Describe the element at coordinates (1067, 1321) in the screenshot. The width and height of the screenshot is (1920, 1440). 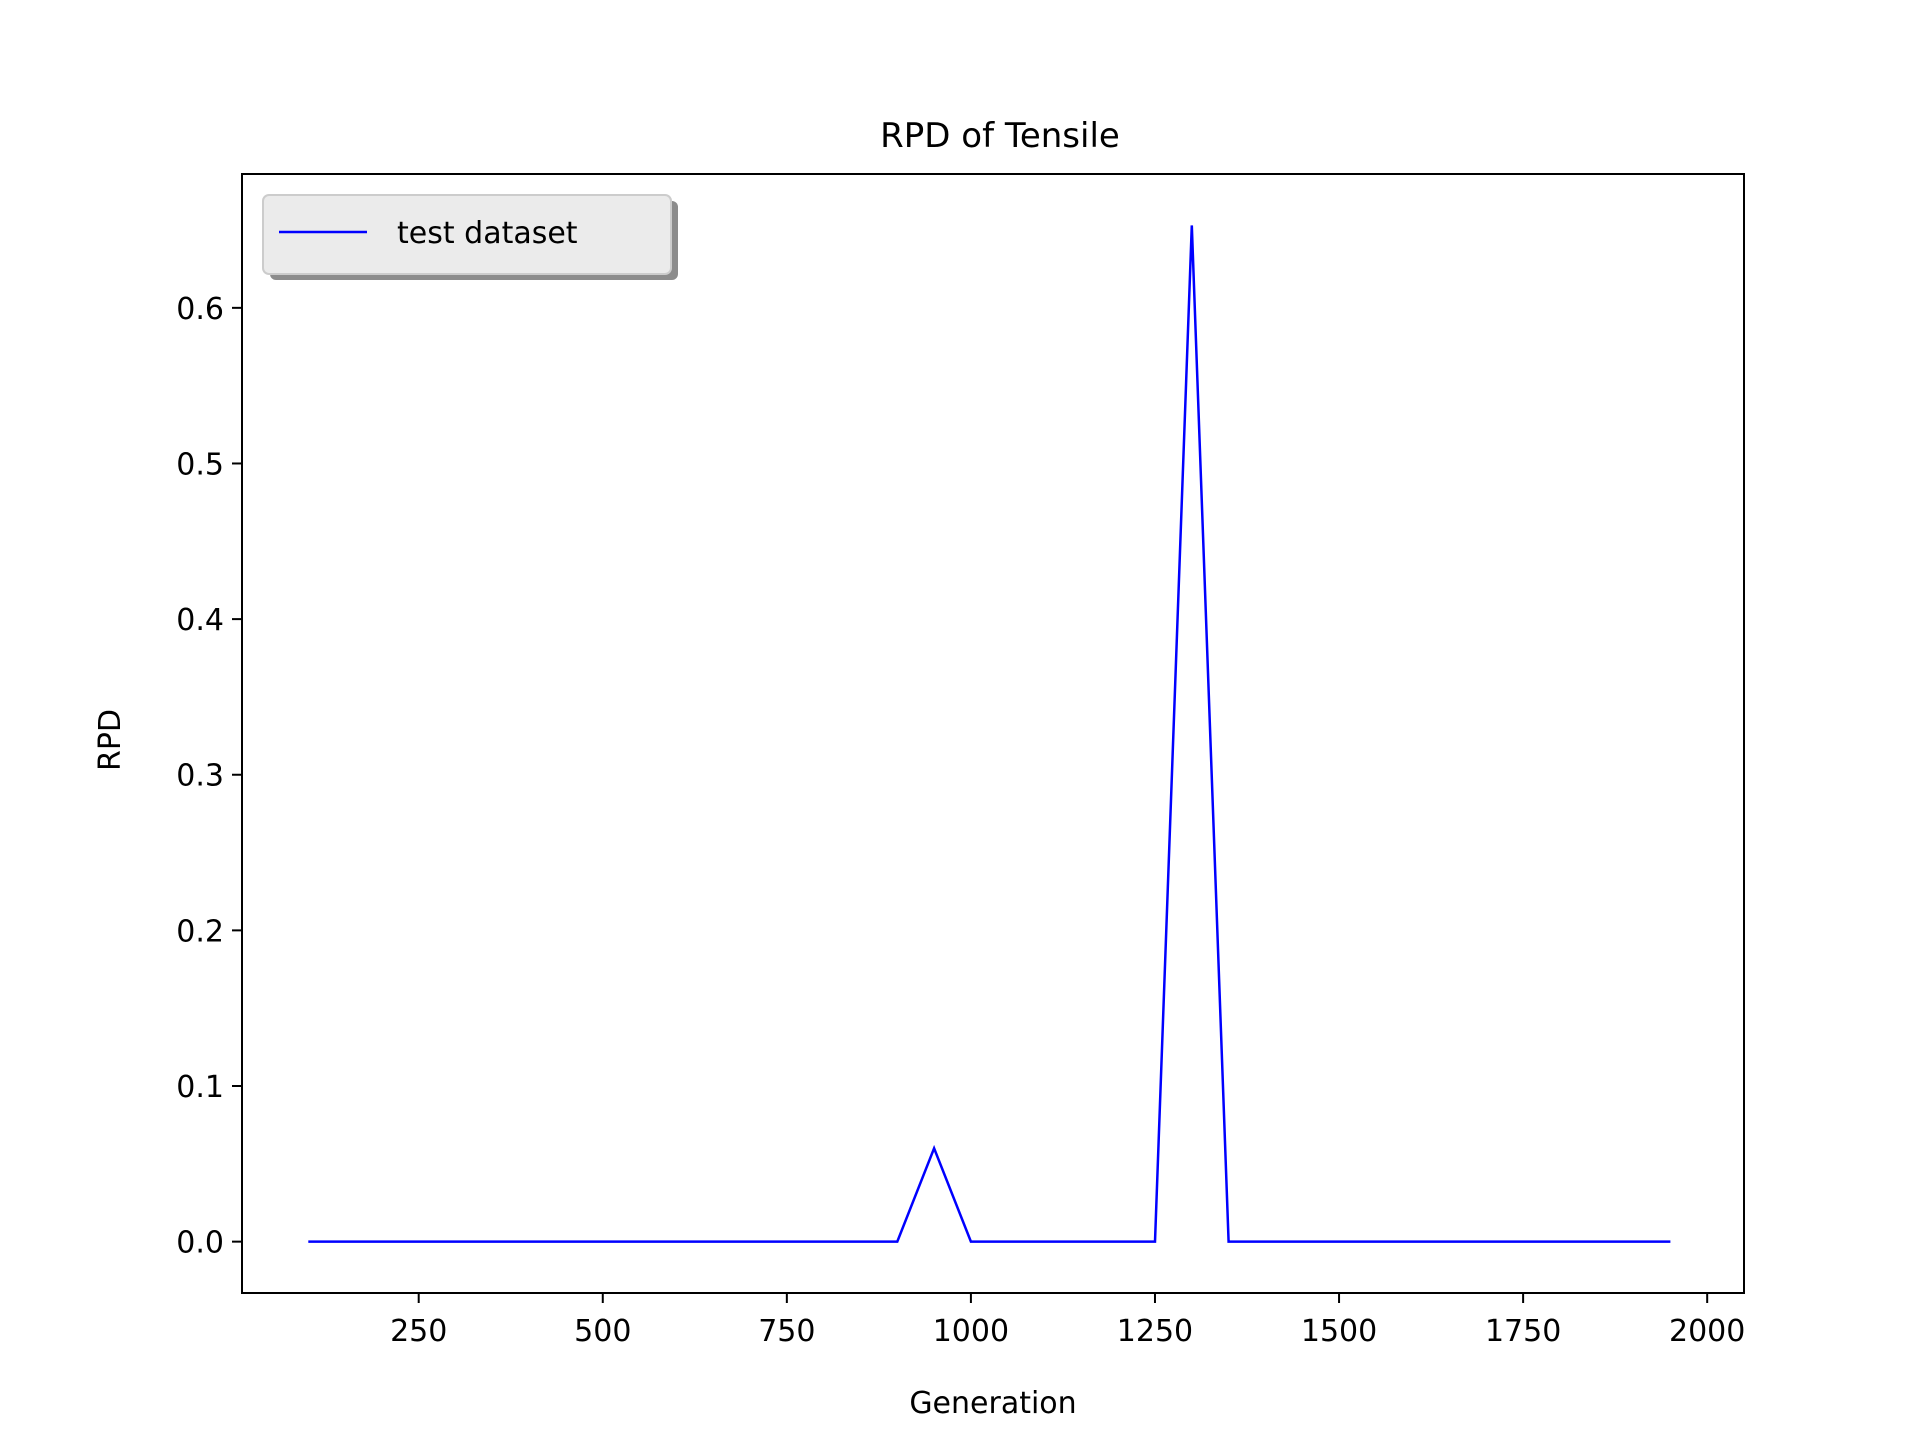
I see `x-axis: 250 500 750 1000 1250 1500 1750 2000` at that location.